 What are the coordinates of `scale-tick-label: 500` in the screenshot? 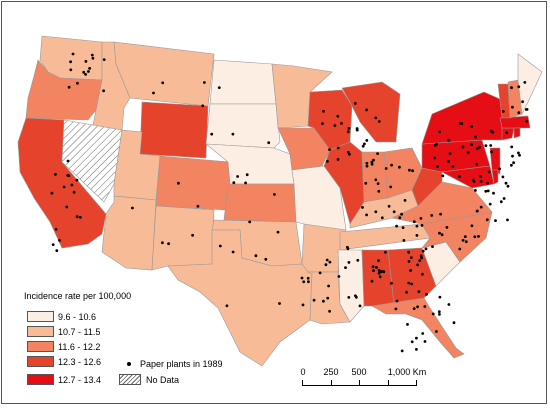 It's located at (359, 372).